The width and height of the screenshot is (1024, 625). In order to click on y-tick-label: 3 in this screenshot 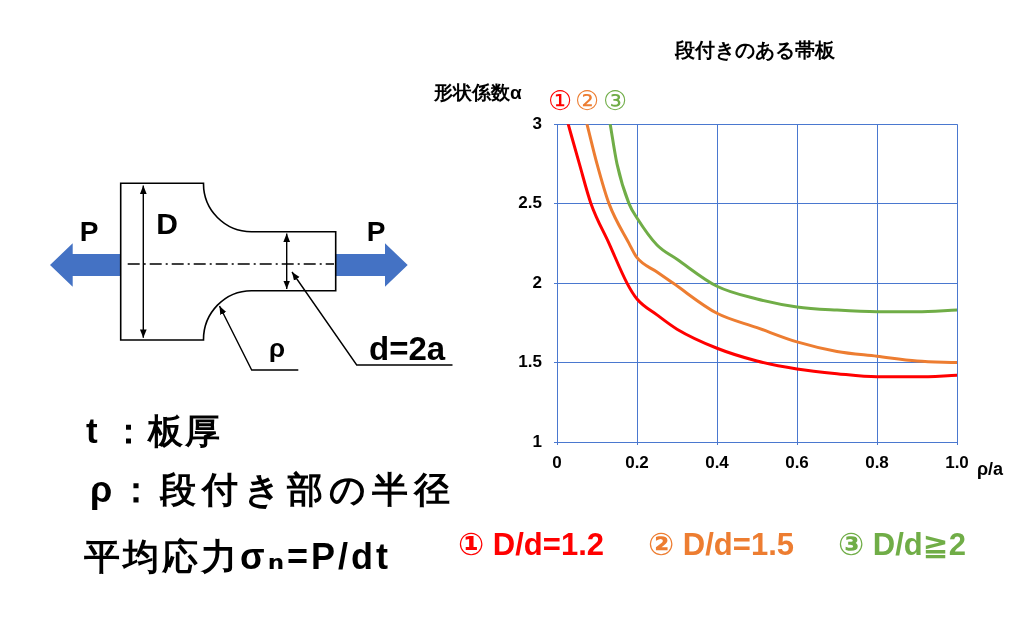, I will do `click(537, 123)`.